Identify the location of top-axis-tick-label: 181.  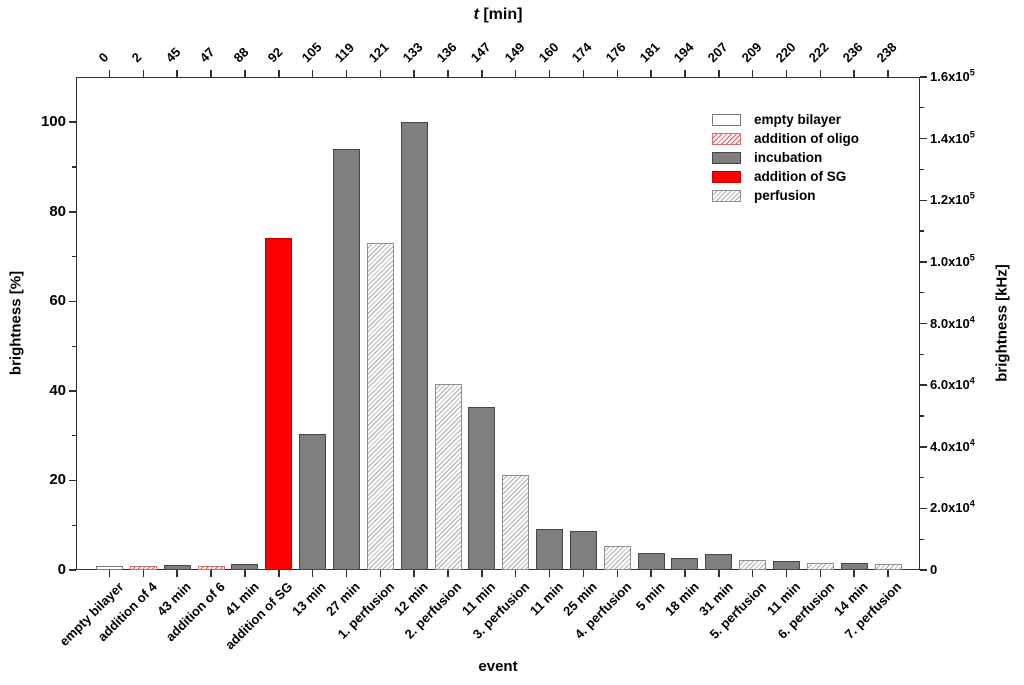
(649, 52).